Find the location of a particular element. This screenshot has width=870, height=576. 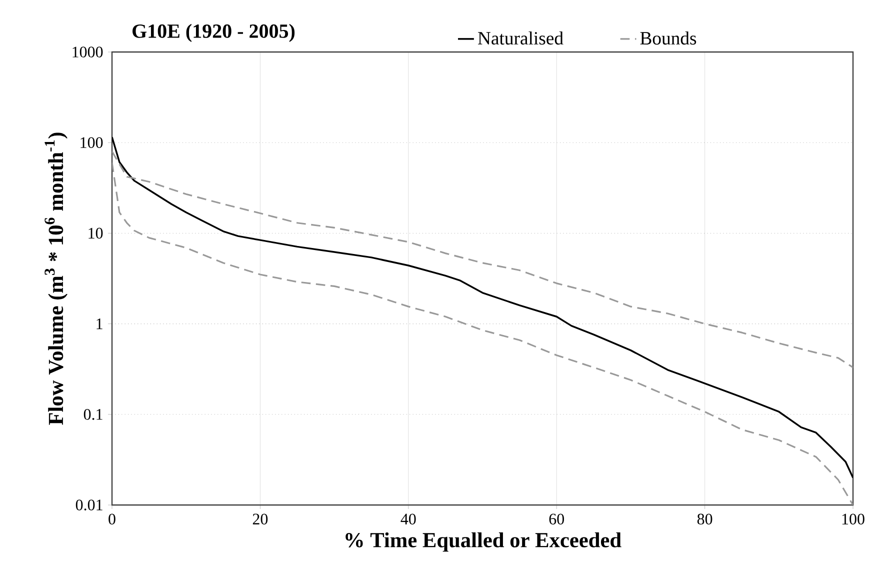

x-axis-title: % Time Equalled or Exceeded is located at coordinates (484, 542).